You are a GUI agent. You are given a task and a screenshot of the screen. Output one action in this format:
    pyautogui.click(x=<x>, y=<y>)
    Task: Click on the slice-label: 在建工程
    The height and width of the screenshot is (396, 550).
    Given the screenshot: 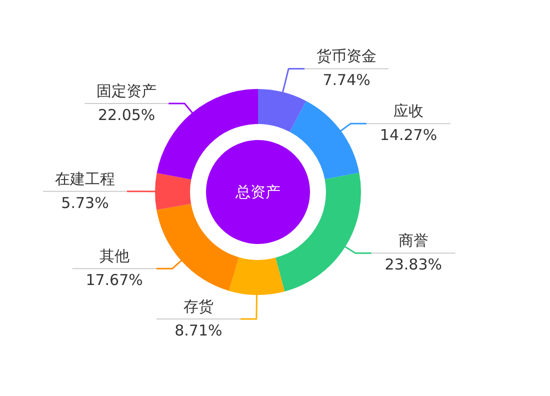 What is the action you would take?
    pyautogui.click(x=85, y=179)
    